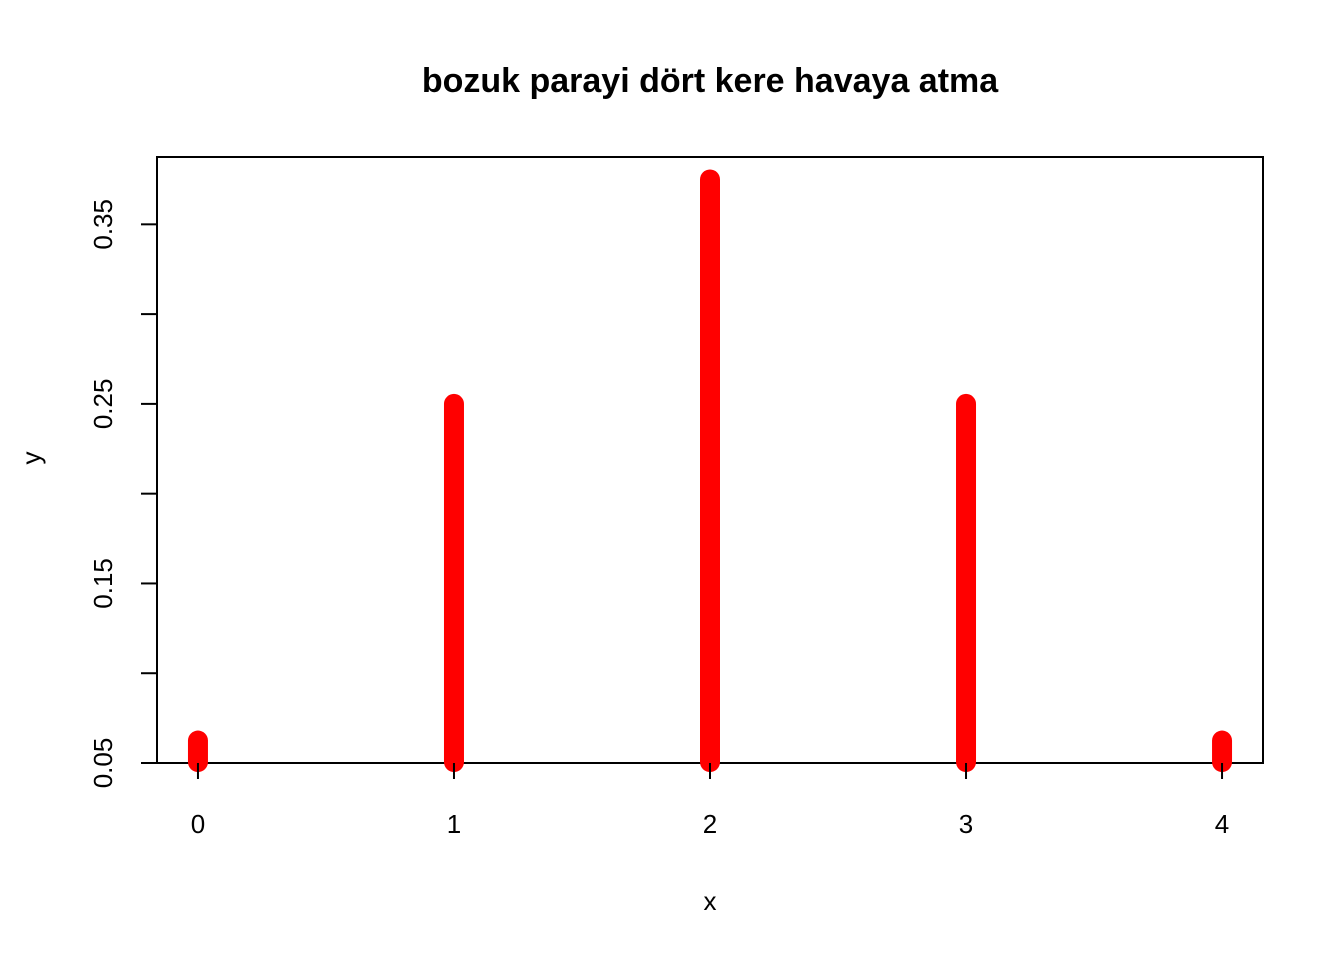 This screenshot has width=1344, height=960. I want to click on y-tick-label: 0.05, so click(103, 763).